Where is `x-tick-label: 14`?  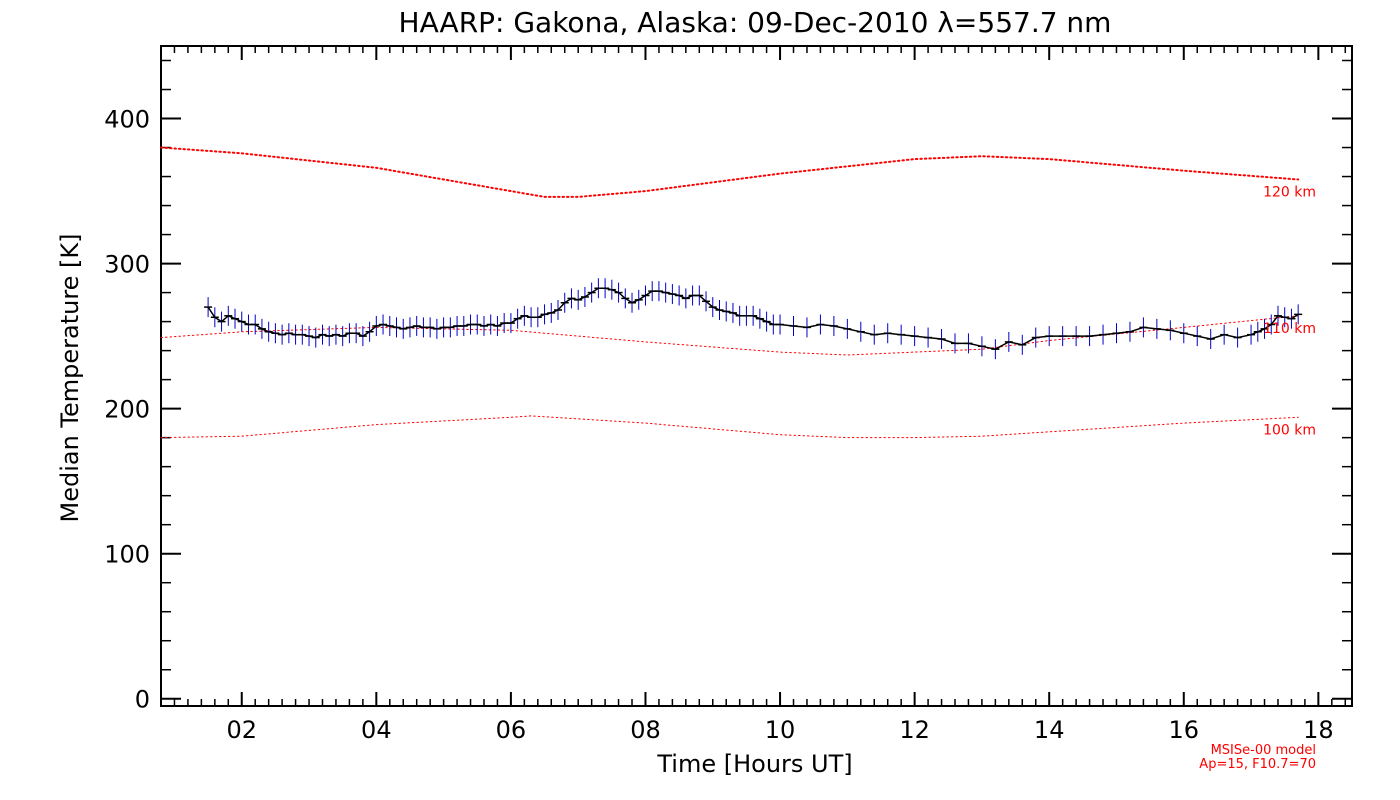 x-tick-label: 14 is located at coordinates (1049, 730).